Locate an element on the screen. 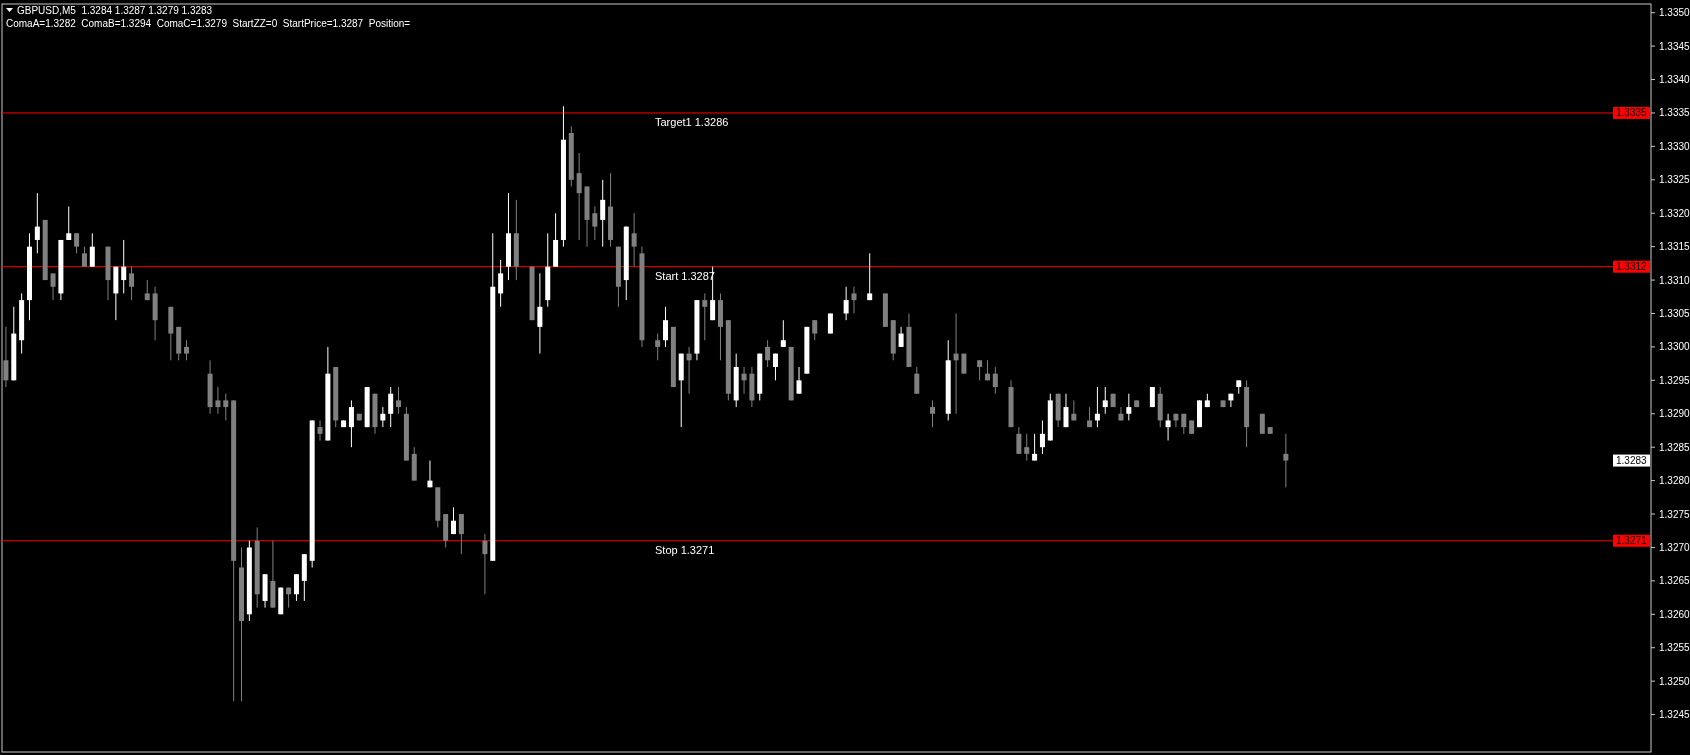  y-tick-label: 1.3290 is located at coordinates (1674, 414).